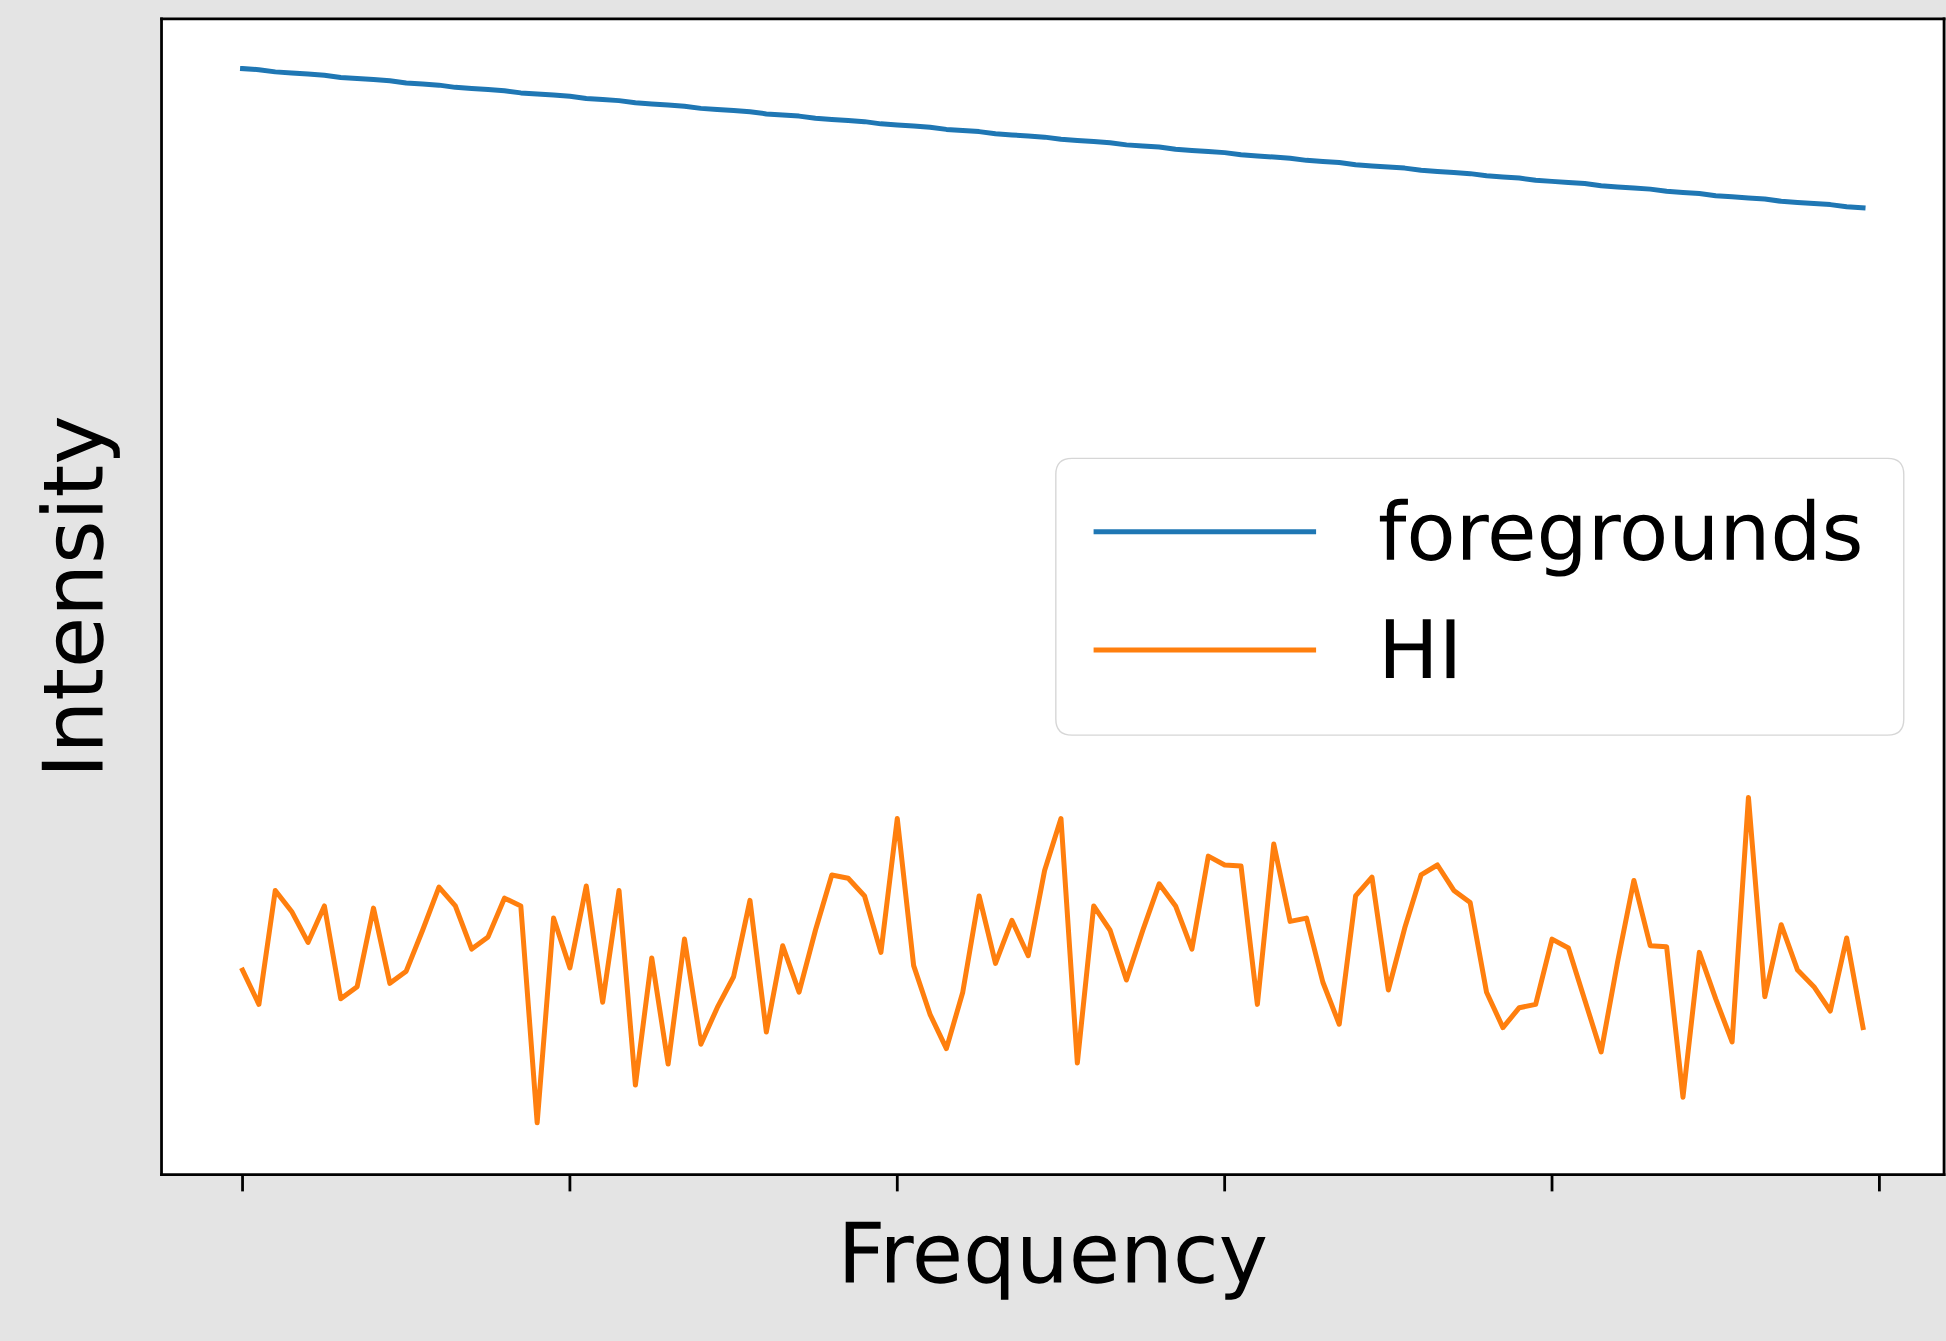 This screenshot has height=1341, width=1946. I want to click on x-axis-title: Frequency, so click(1055, 1260).